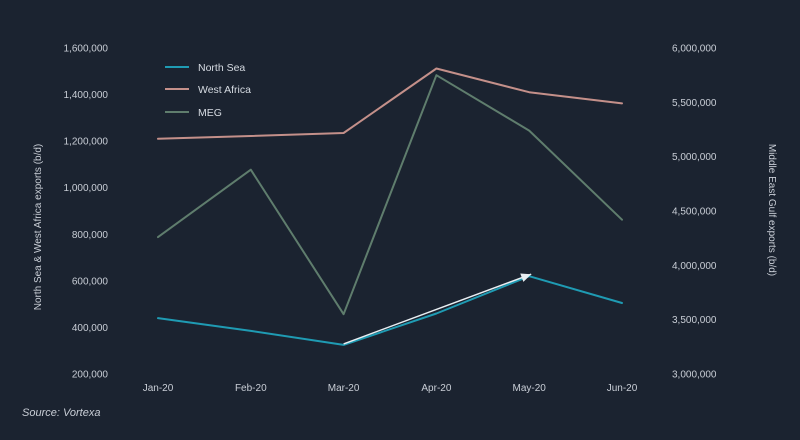 Image resolution: width=800 pixels, height=440 pixels. What do you see at coordinates (694, 103) in the screenshot?
I see `right-tick-label: 5,500,000` at bounding box center [694, 103].